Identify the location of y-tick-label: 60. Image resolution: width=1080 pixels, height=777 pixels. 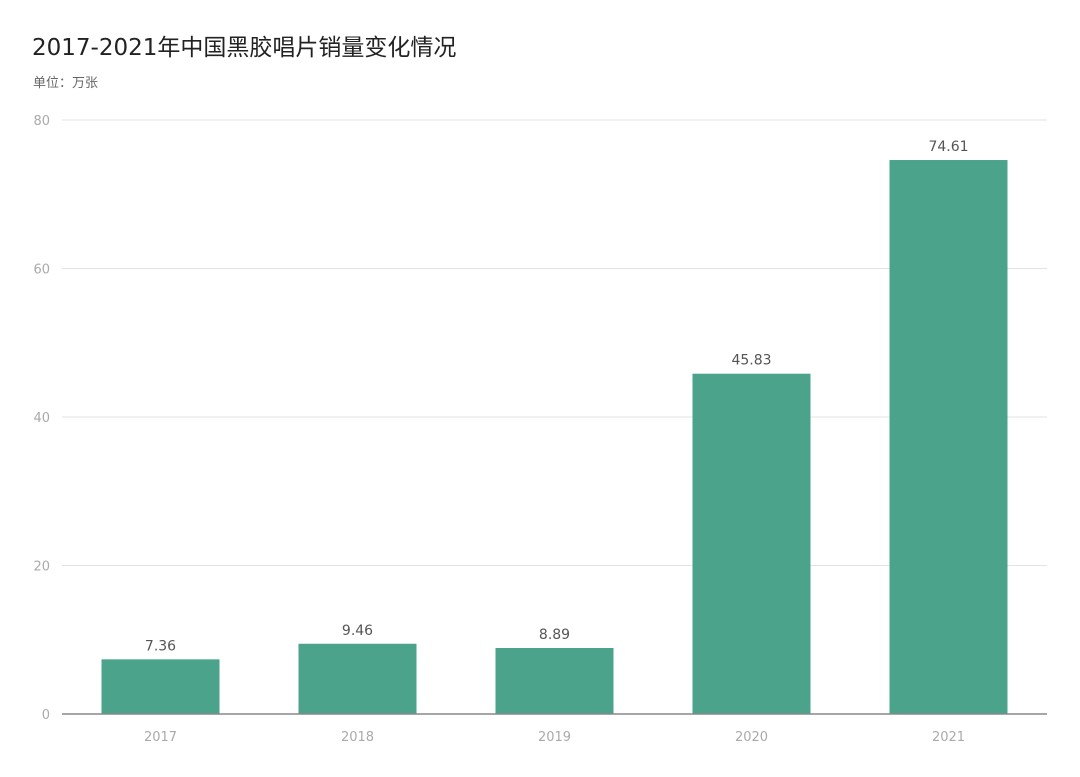
(41, 270).